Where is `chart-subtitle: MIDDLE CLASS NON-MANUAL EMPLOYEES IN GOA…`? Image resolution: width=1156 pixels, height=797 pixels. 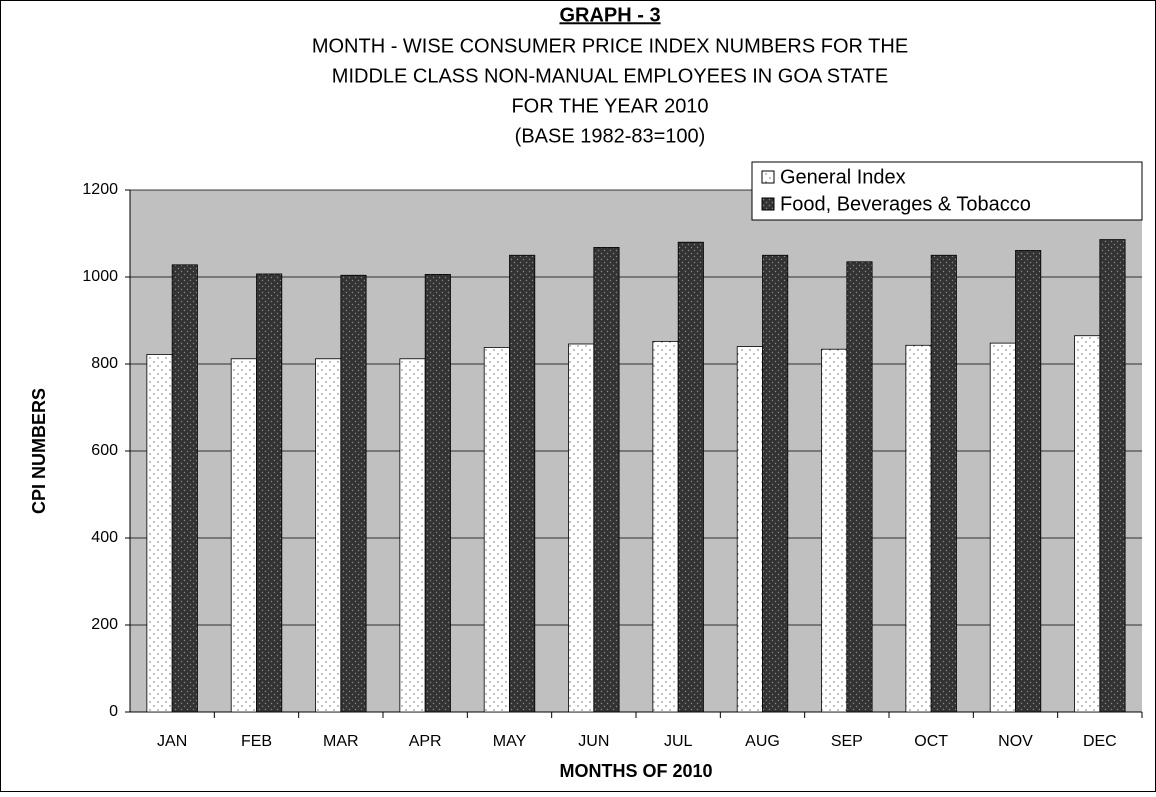 chart-subtitle: MIDDLE CLASS NON-MANUAL EMPLOYEES IN GOA… is located at coordinates (610, 76).